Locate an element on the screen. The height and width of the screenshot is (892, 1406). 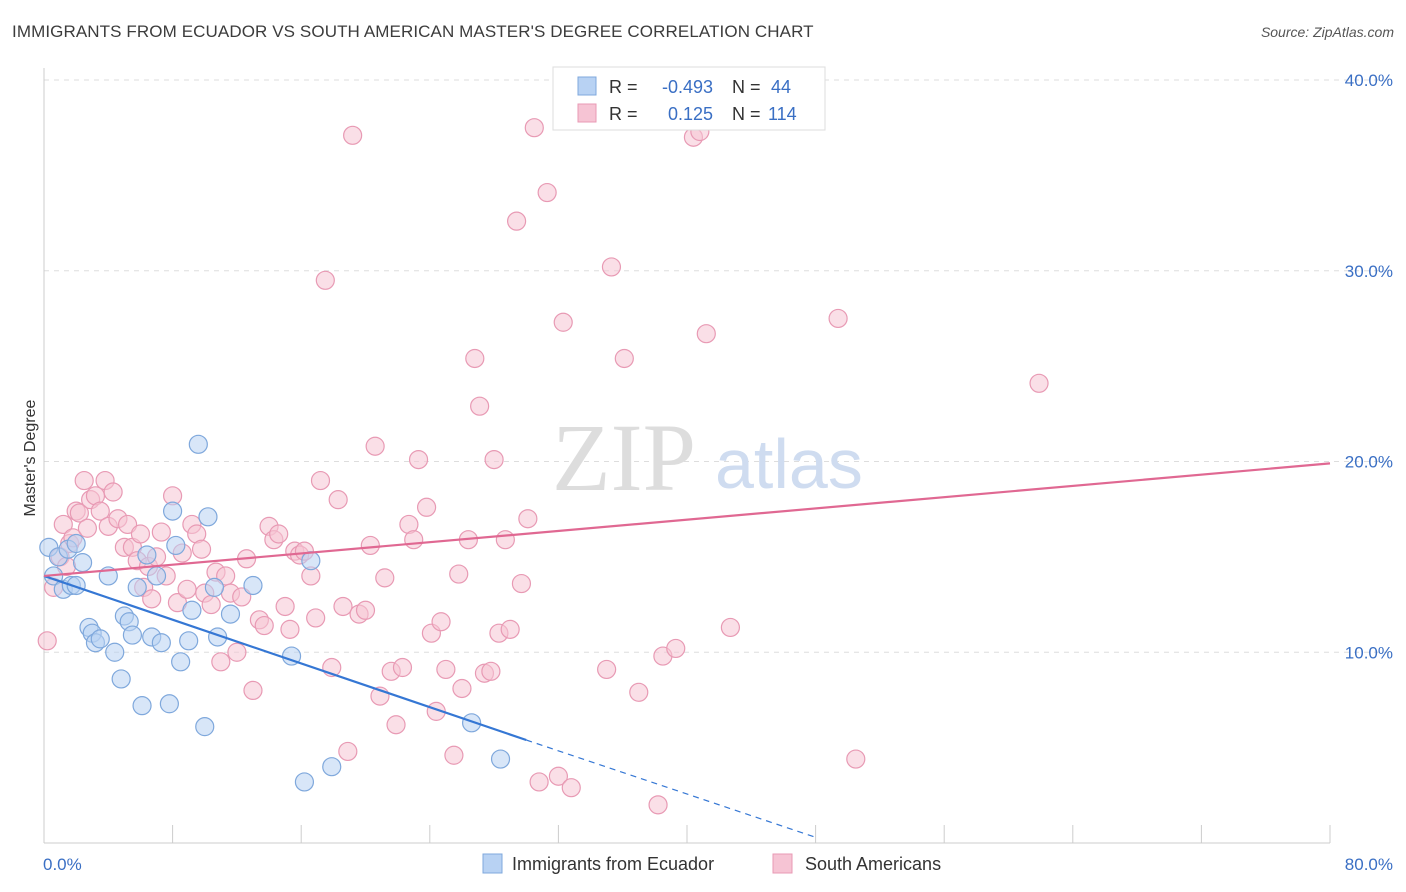
bottom-legend-swatch-blue is located at coordinates (492, 863).